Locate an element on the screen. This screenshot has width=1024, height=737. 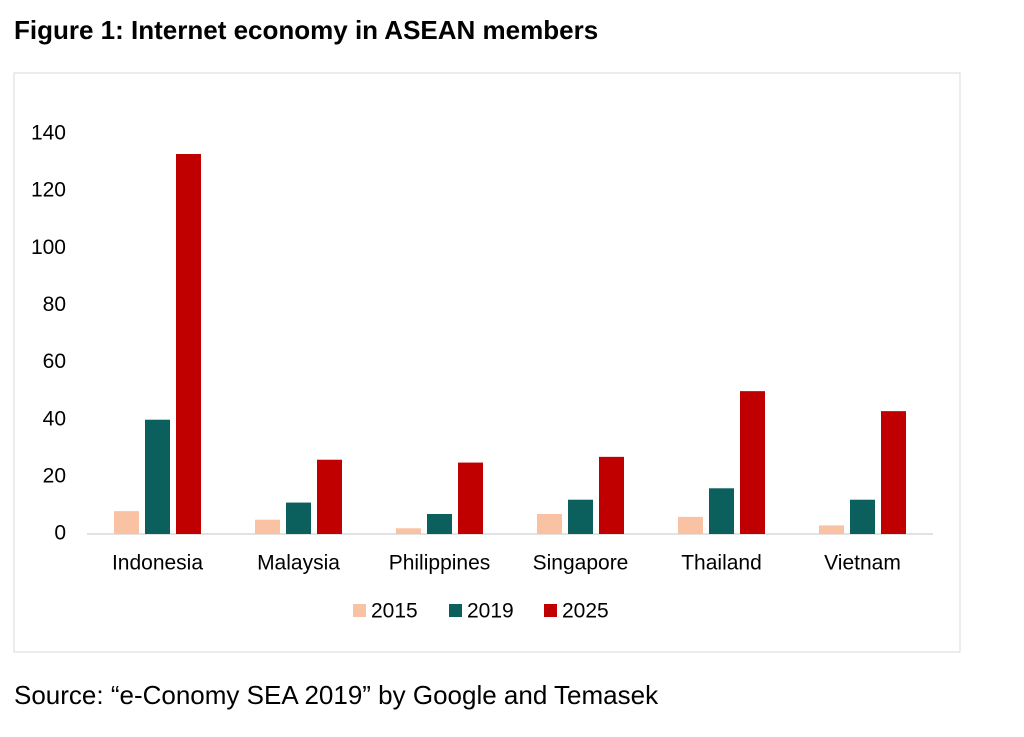
y-tick-label: 0 is located at coordinates (60, 533).